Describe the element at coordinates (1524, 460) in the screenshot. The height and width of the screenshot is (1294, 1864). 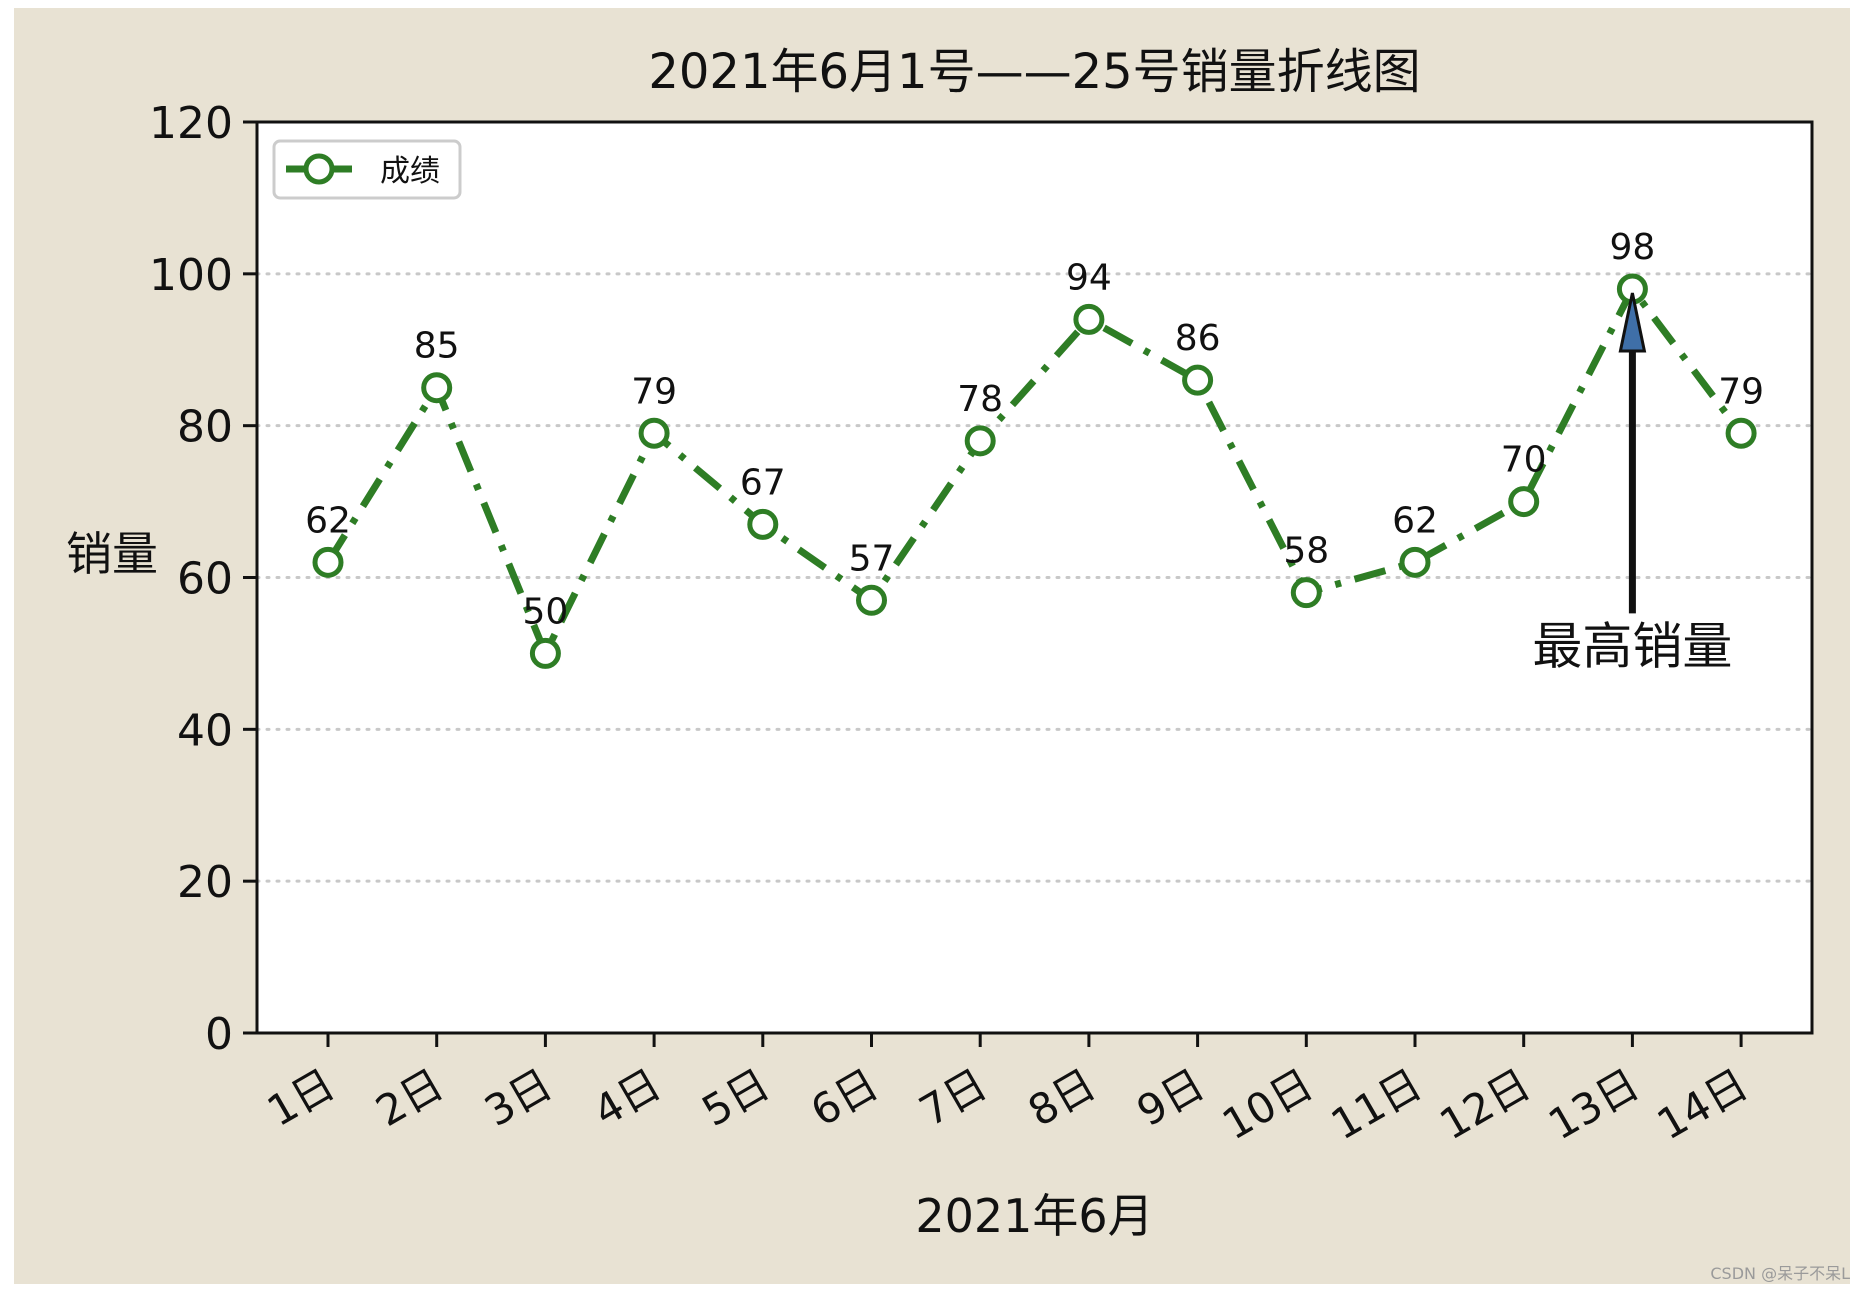
I see `data-label: 70` at that location.